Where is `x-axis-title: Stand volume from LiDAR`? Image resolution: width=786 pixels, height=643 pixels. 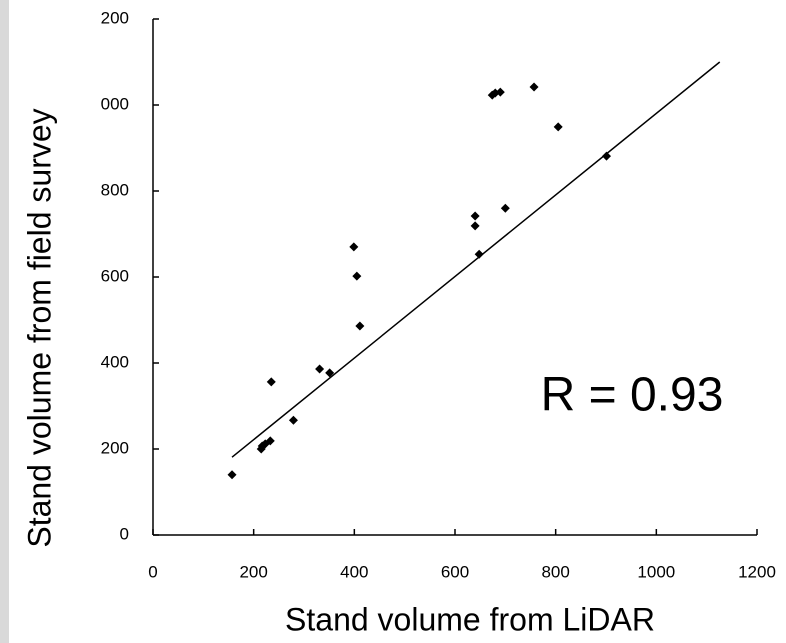 x-axis-title: Stand volume from LiDAR is located at coordinates (470, 619).